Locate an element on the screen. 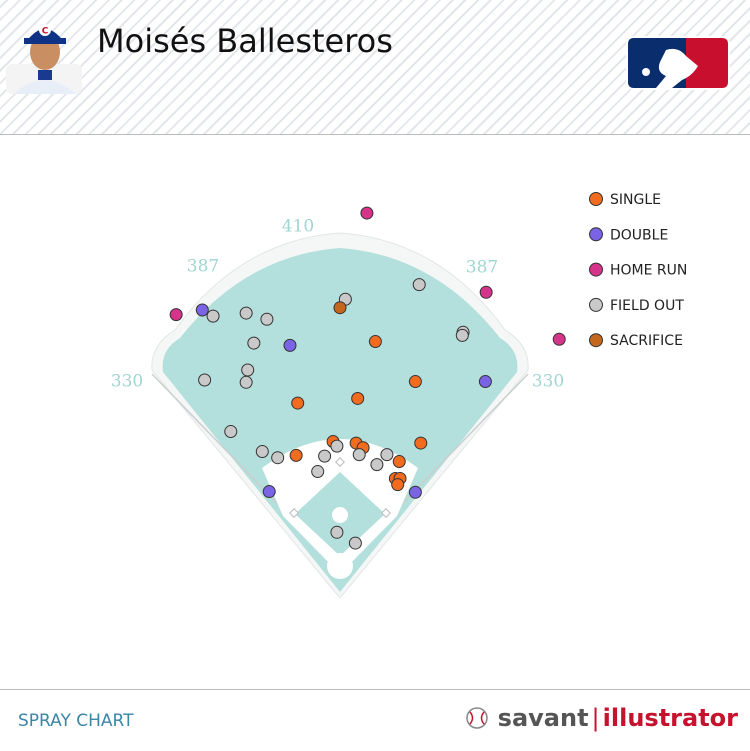 This screenshot has height=751, width=750. brand-right: illustrator is located at coordinates (670, 718).